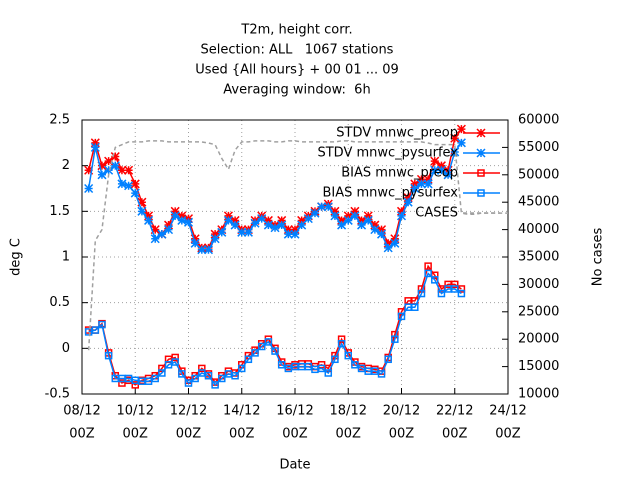 Image resolution: width=640 pixels, height=480 pixels. Describe the element at coordinates (397, 133) in the screenshot. I see `legend-label: STDV mnwc_preop` at that location.